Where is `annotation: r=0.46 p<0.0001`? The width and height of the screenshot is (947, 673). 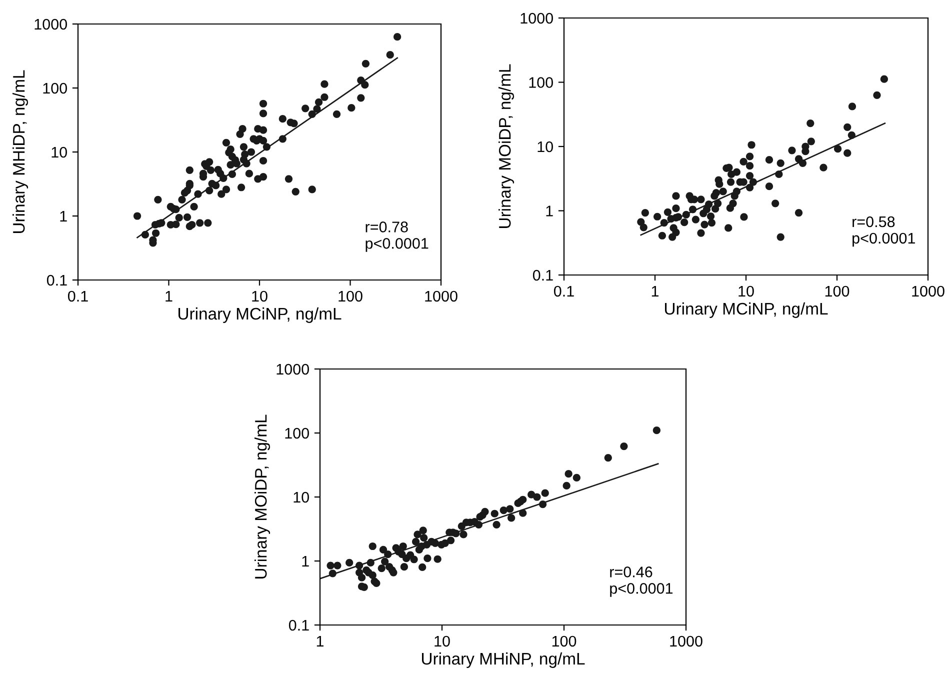
annotation: r=0.46 p<0.0001 is located at coordinates (641, 581).